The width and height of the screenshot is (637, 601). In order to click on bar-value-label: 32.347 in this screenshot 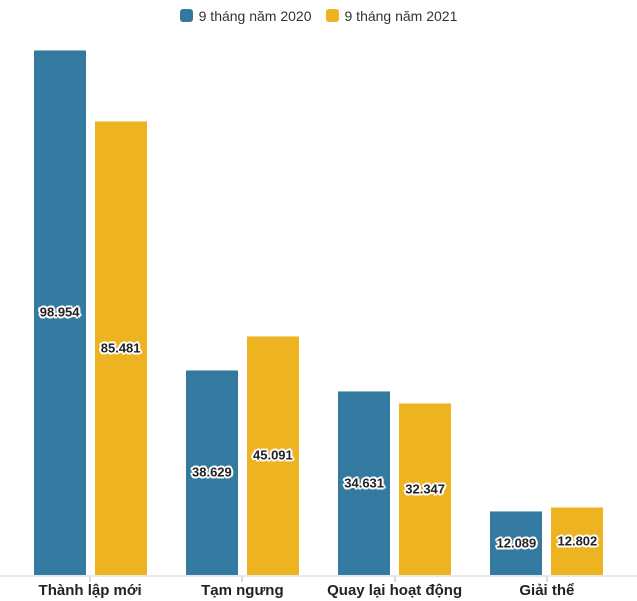, I will do `click(425, 489)`.